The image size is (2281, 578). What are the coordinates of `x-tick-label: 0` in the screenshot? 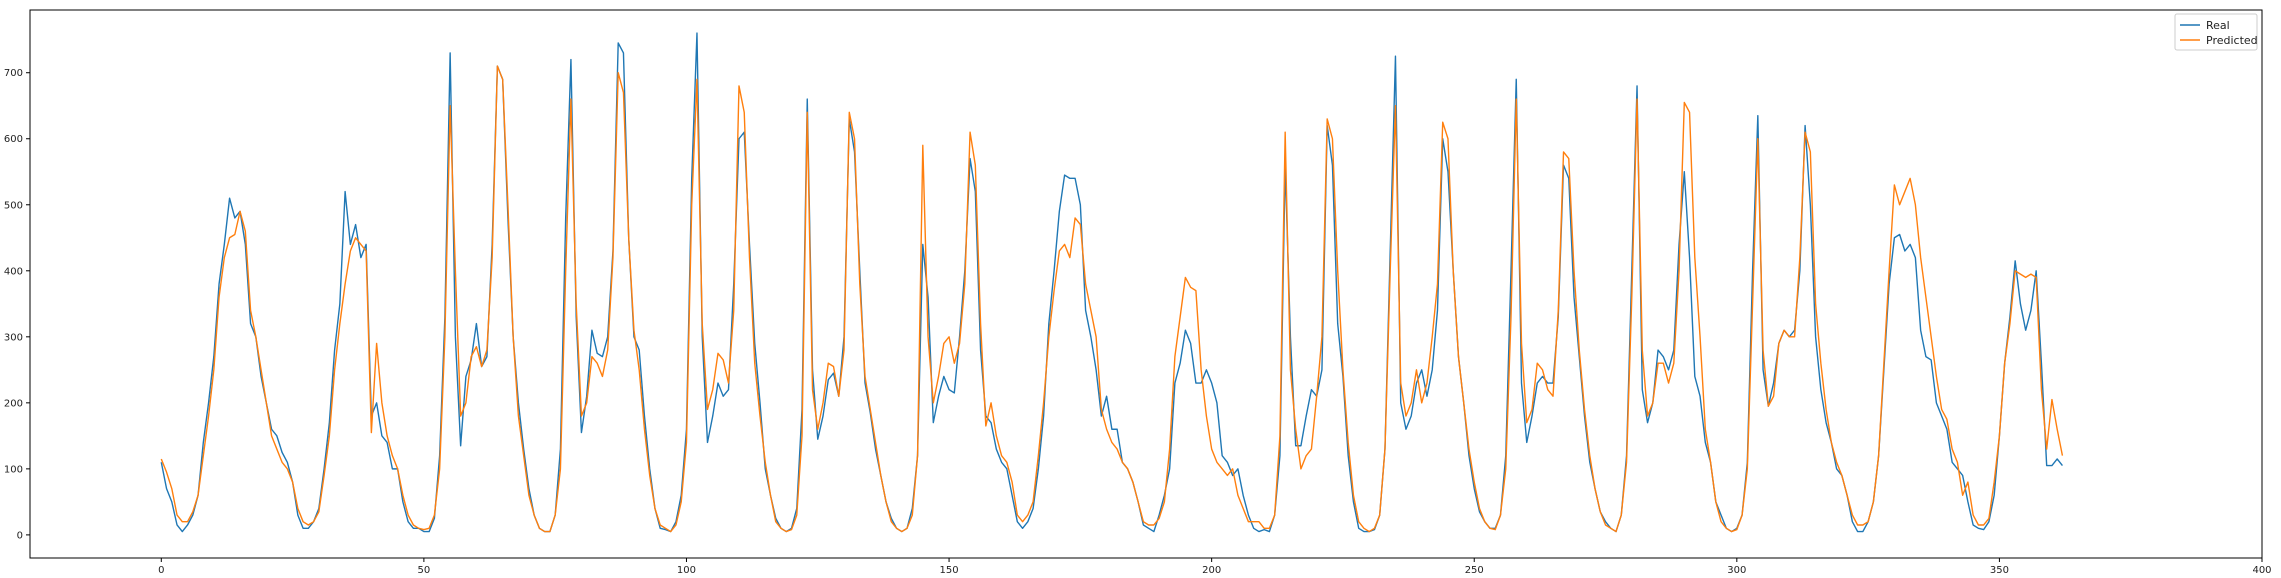 It's located at (161, 570).